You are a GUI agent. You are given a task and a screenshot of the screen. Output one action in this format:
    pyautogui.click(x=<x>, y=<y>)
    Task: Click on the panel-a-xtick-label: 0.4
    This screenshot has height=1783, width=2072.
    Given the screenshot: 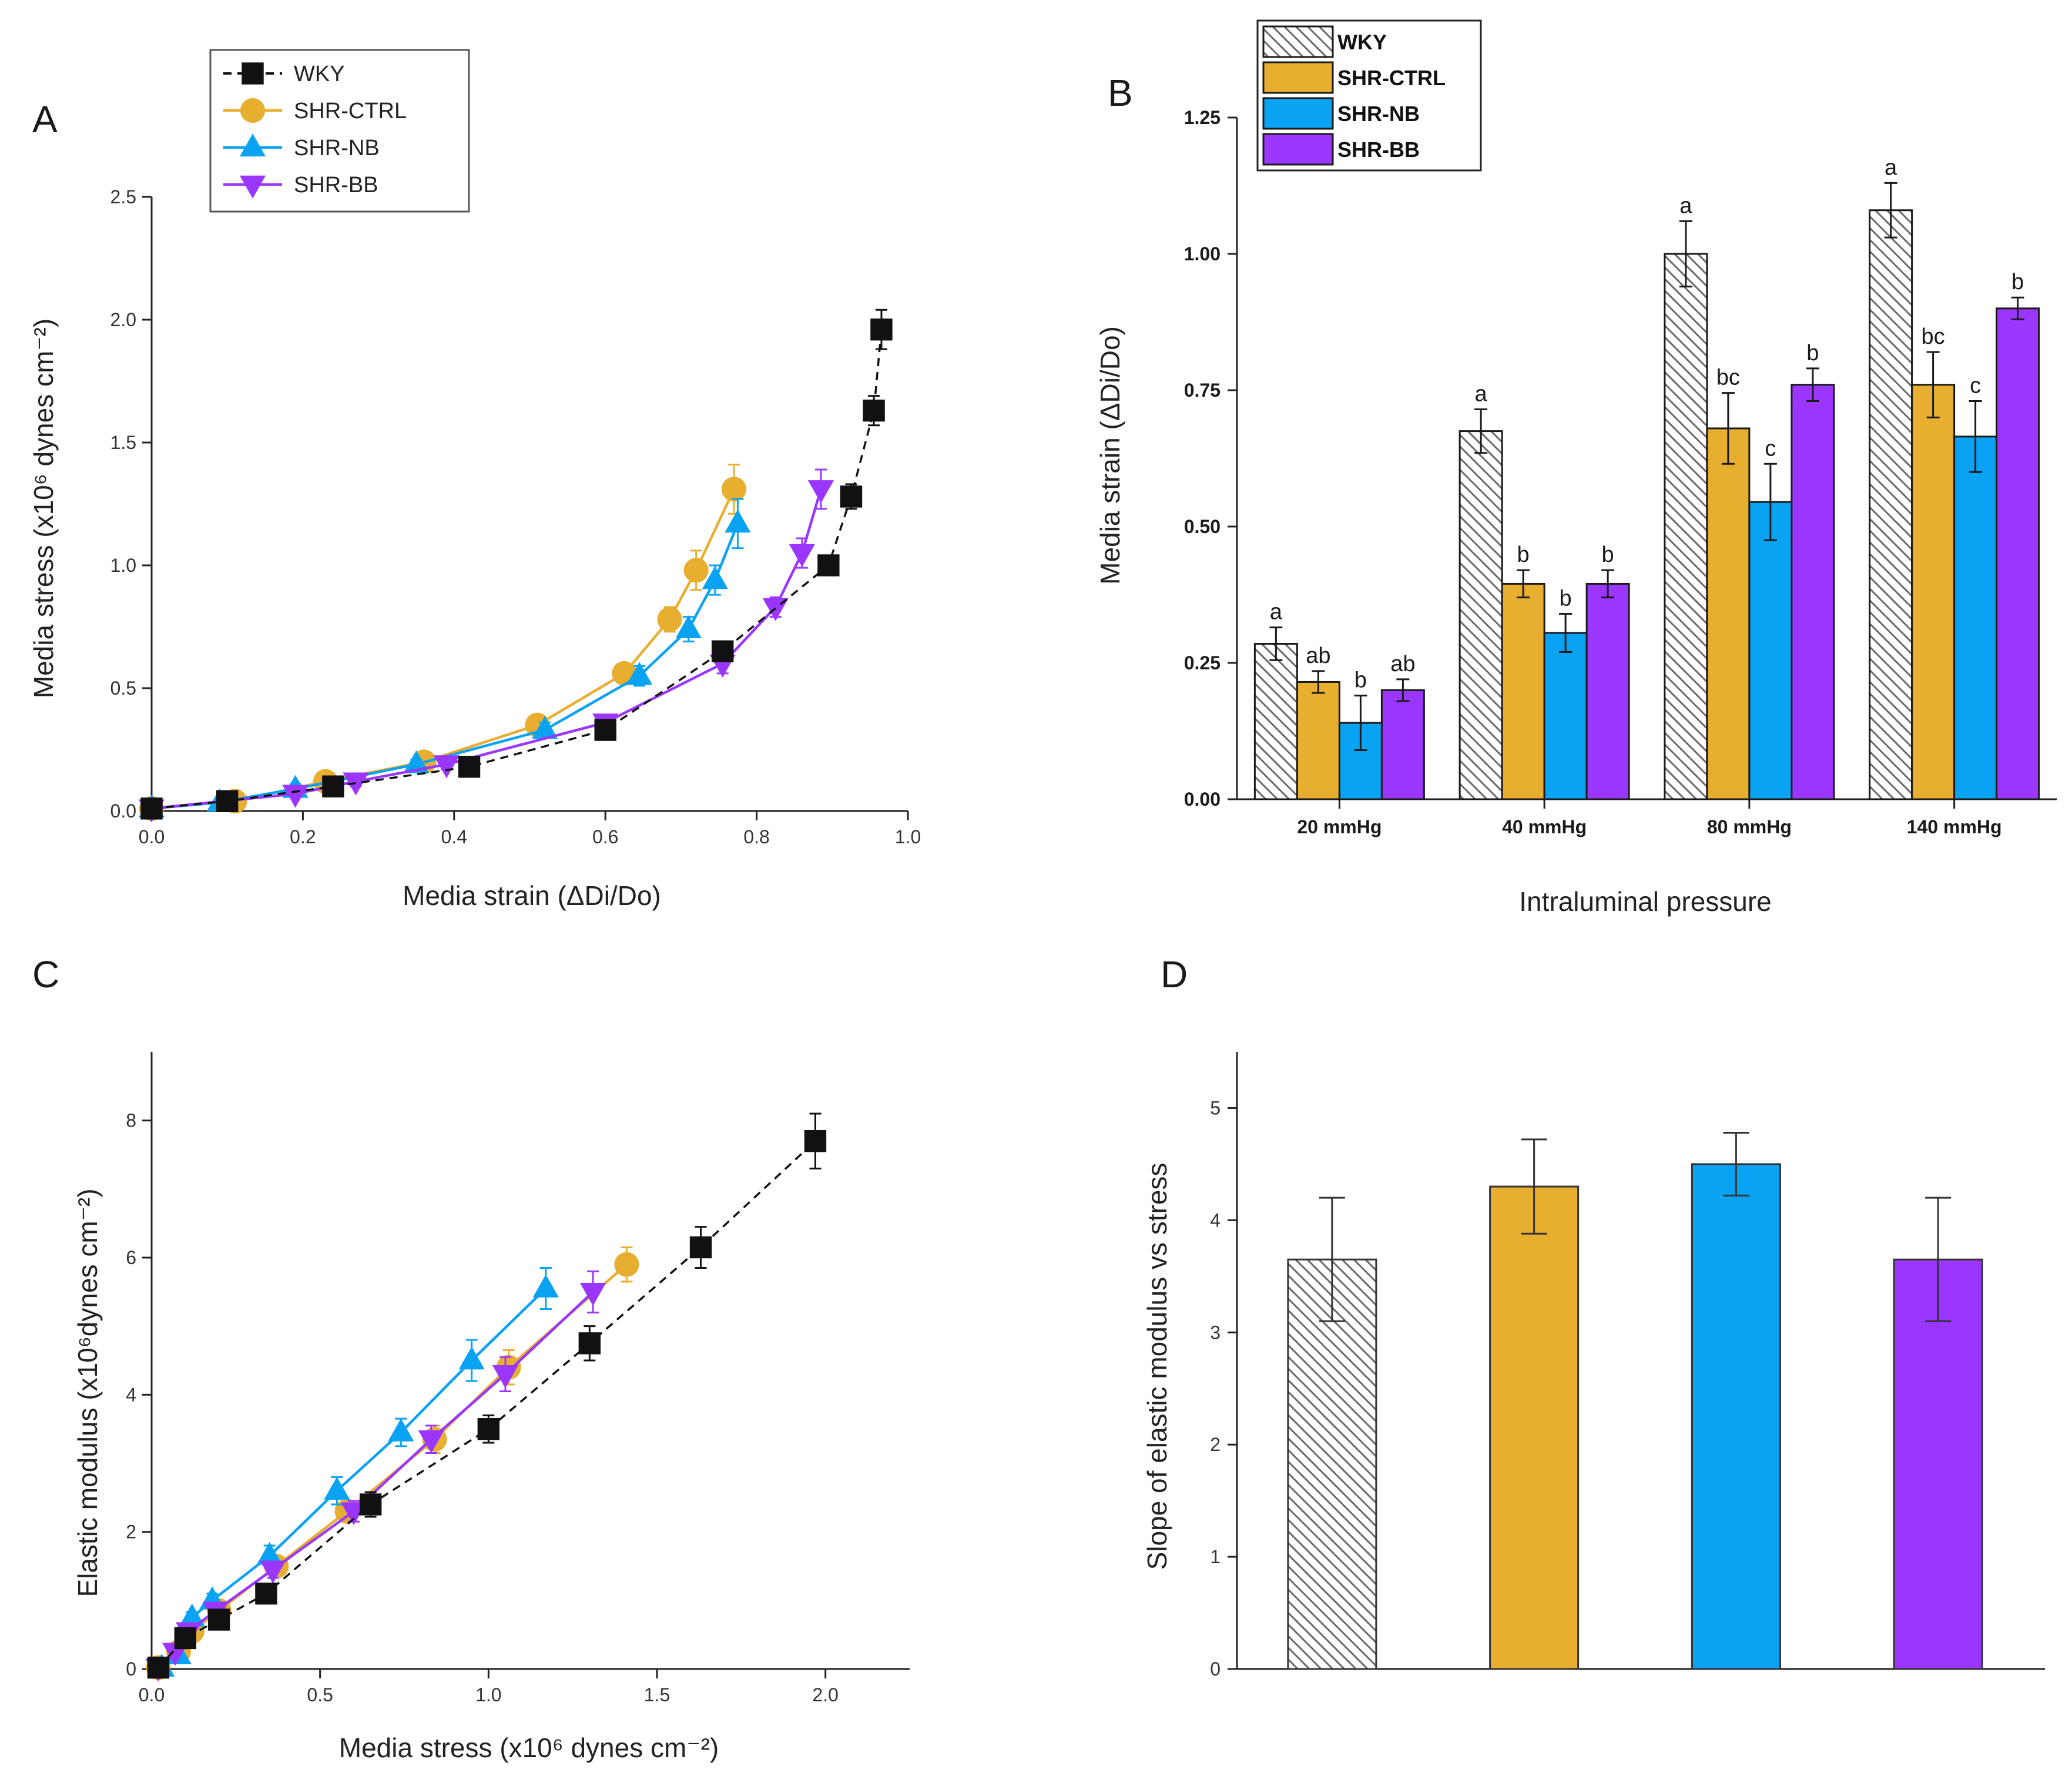 What is the action you would take?
    pyautogui.click(x=454, y=836)
    